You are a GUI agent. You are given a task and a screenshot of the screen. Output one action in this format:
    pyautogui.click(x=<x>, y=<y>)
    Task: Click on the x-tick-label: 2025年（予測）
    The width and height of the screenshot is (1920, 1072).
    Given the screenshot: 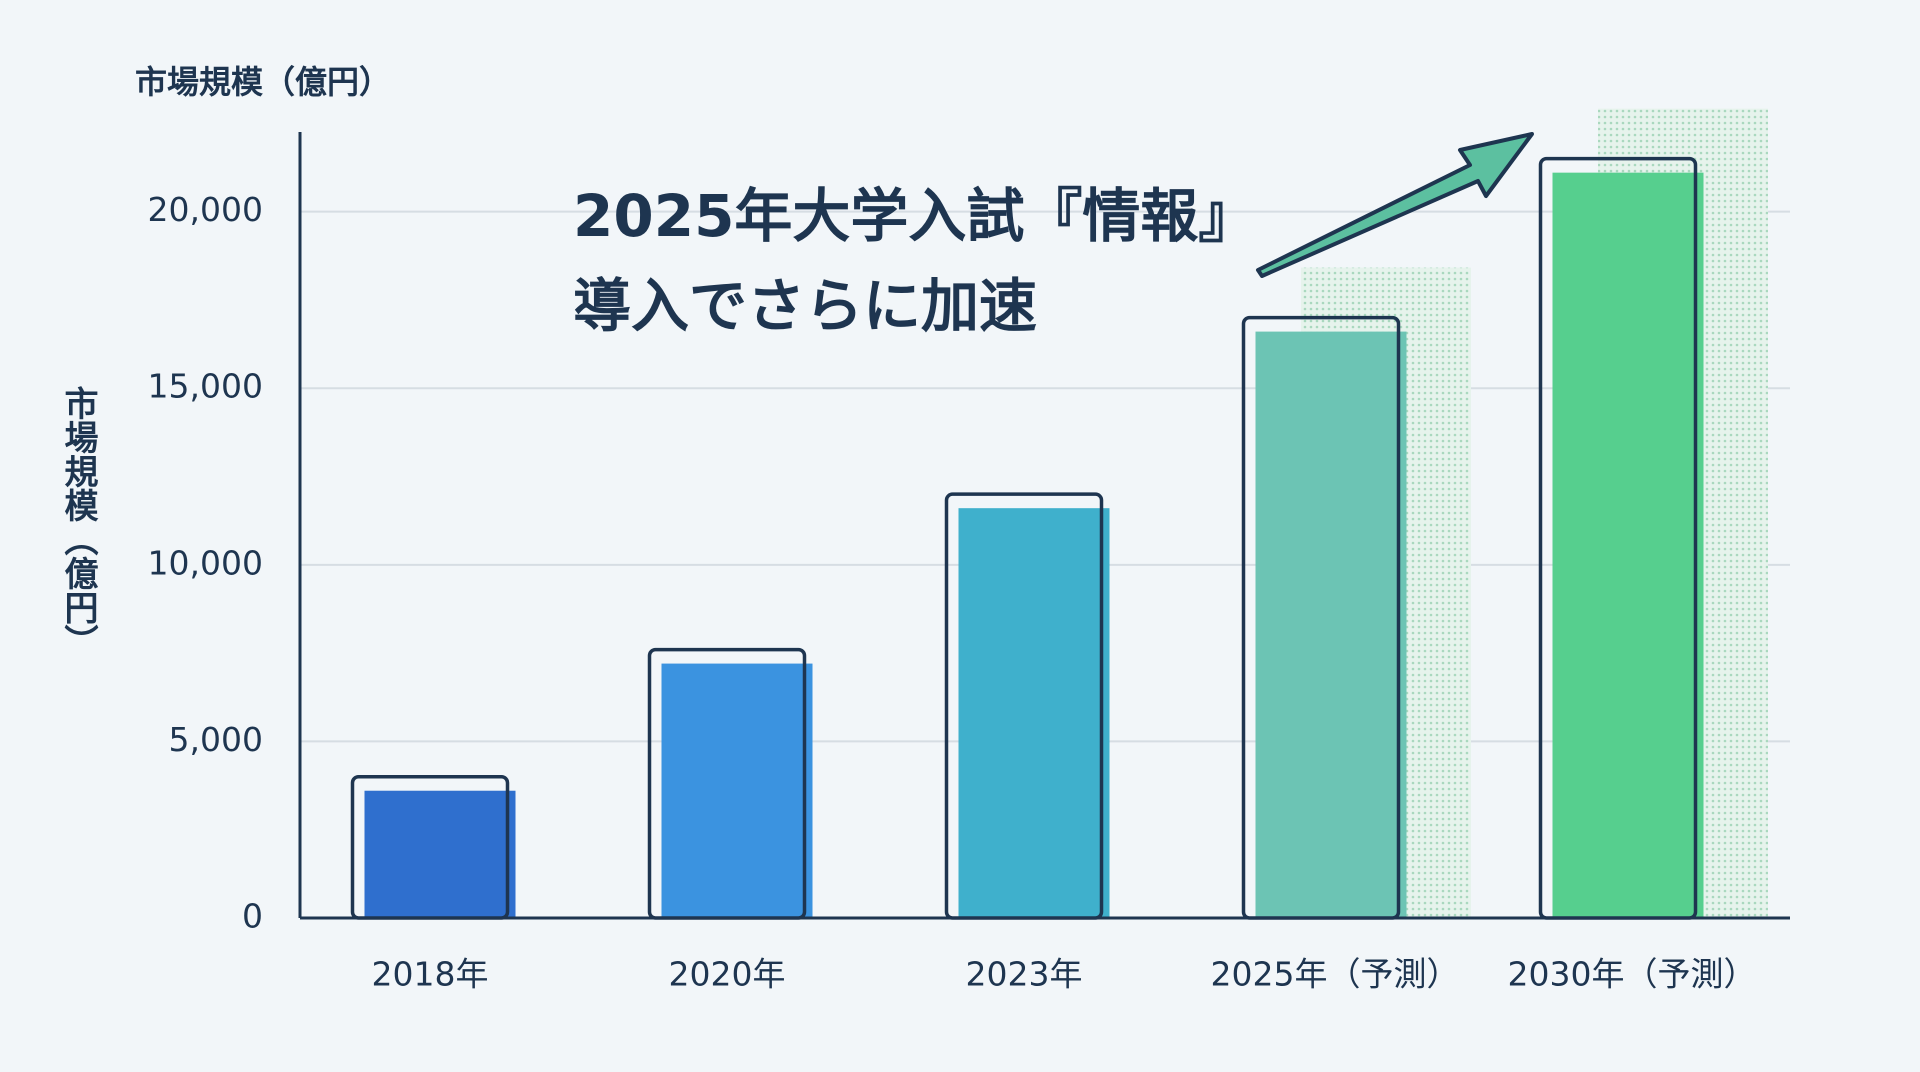 What is the action you would take?
    pyautogui.click(x=1335, y=974)
    